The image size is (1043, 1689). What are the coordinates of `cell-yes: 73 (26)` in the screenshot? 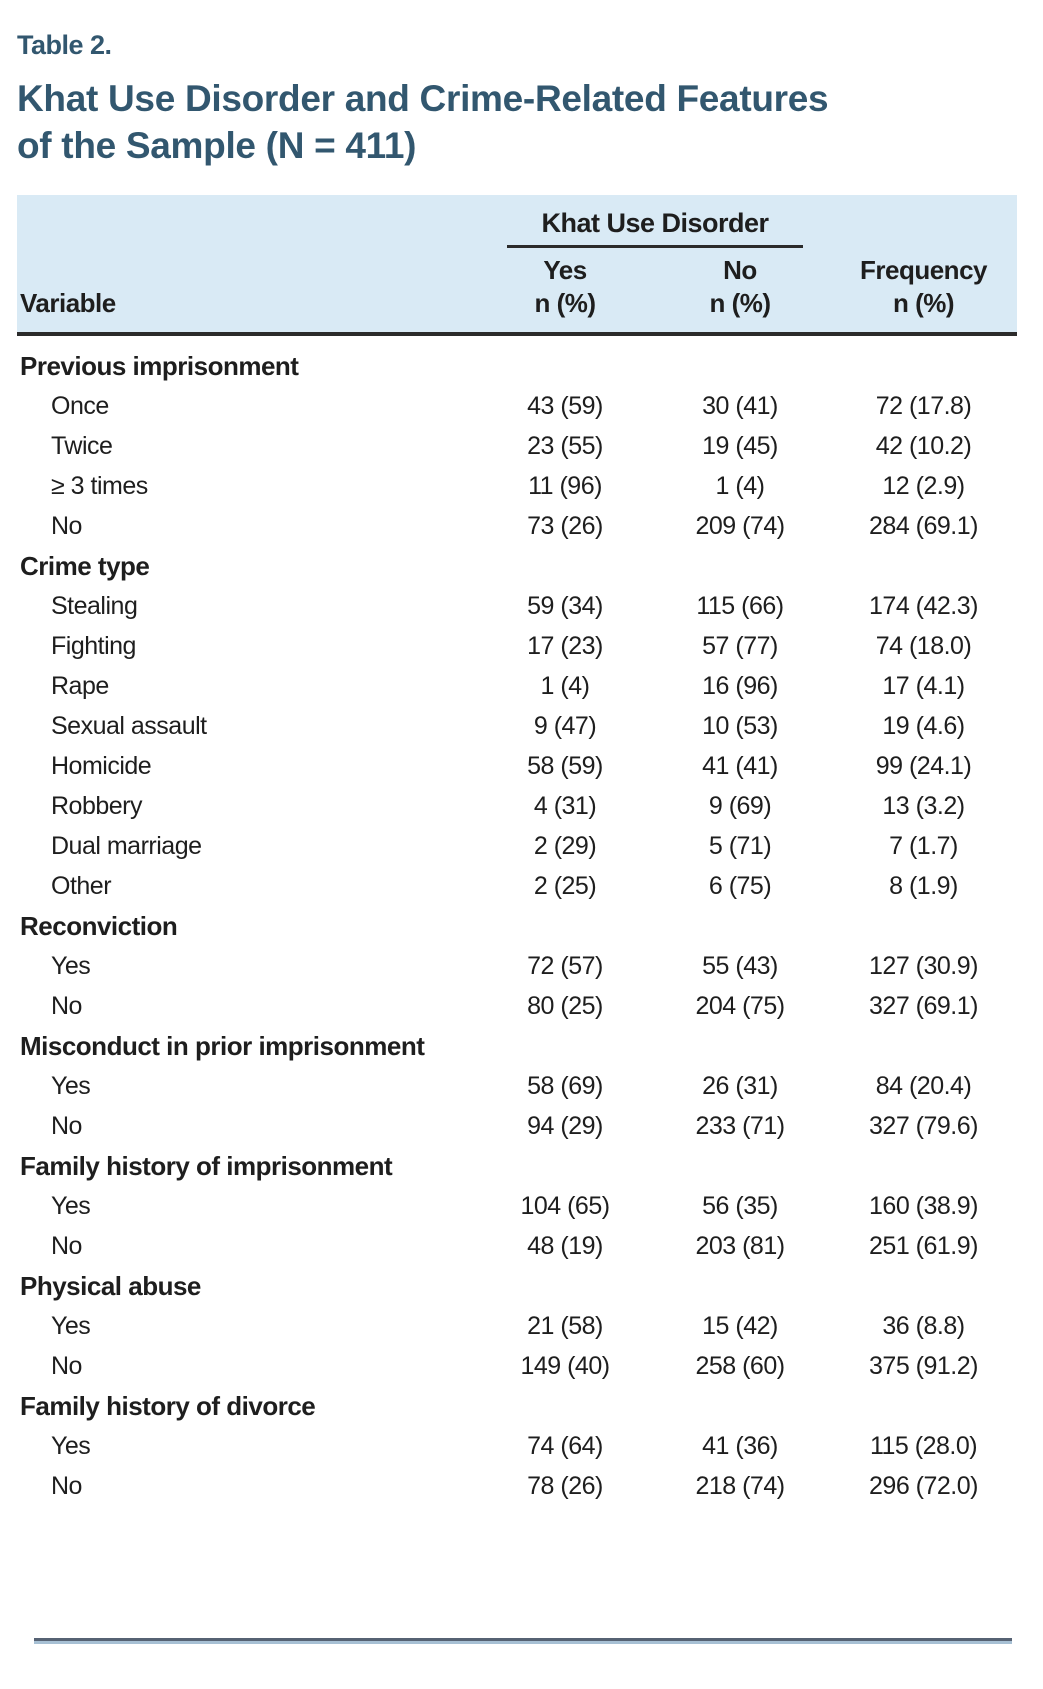 It's located at (565, 525).